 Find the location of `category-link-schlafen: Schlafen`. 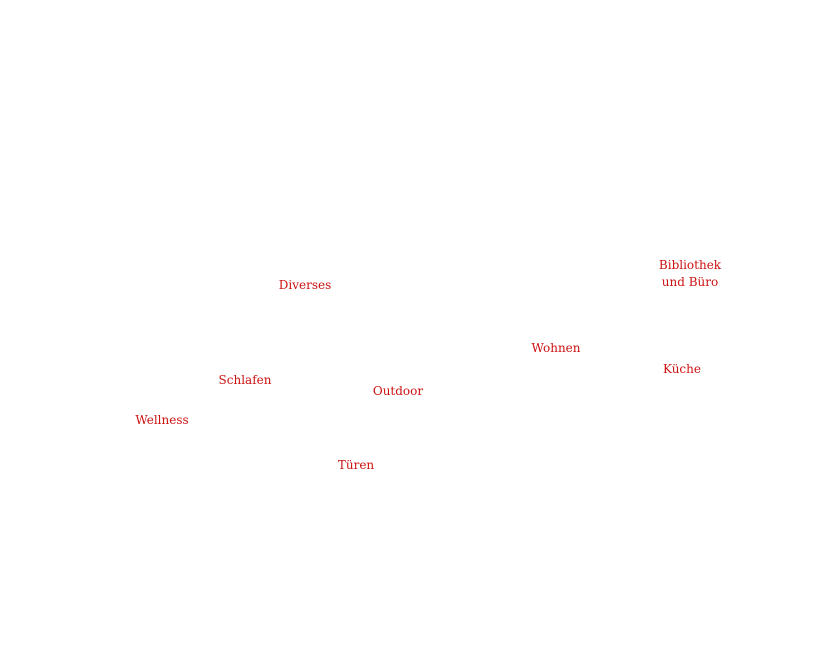

category-link-schlafen: Schlafen is located at coordinates (245, 380).